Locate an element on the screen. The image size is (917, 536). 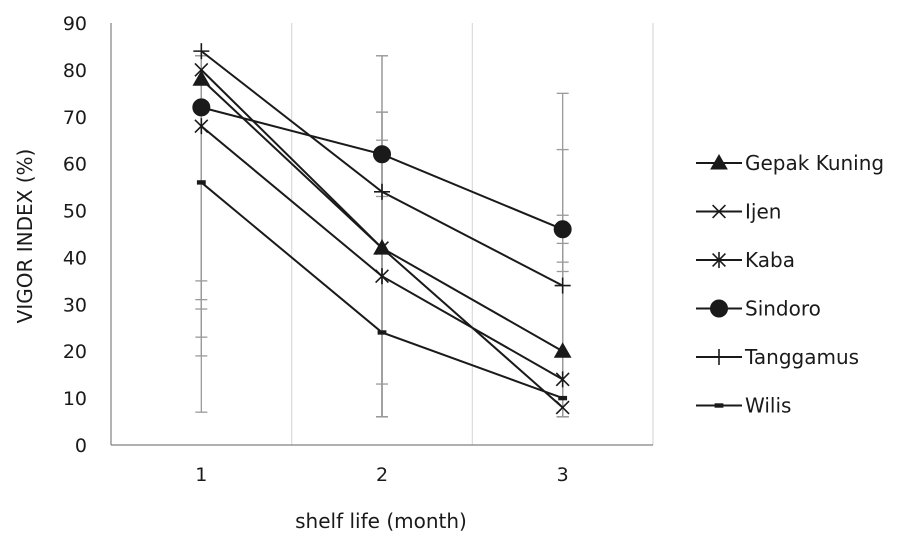
legend-item: Kaba is located at coordinates (745, 260).